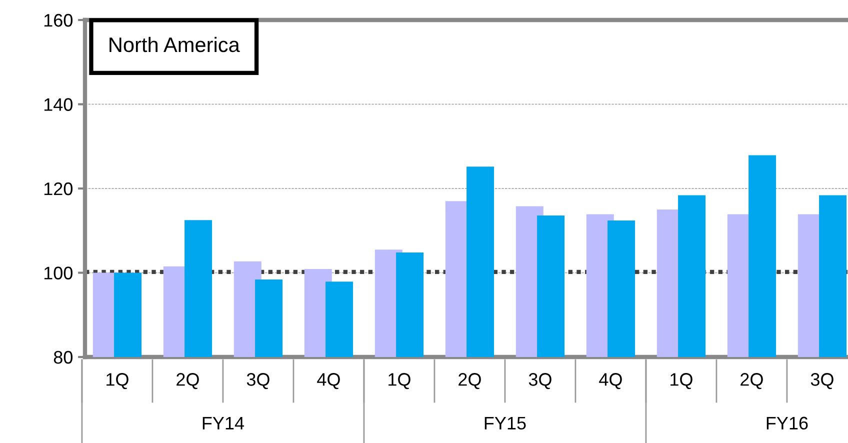 The height and width of the screenshot is (443, 848). What do you see at coordinates (787, 423) in the screenshot?
I see `text: FY16` at bounding box center [787, 423].